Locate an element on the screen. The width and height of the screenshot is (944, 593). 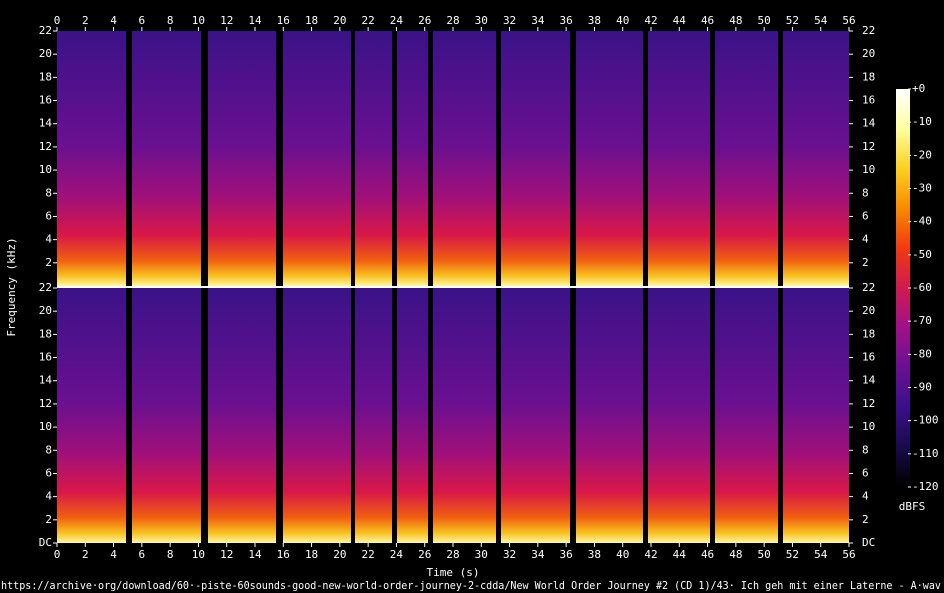
x-tick-label-top: 34 is located at coordinates (538, 20).